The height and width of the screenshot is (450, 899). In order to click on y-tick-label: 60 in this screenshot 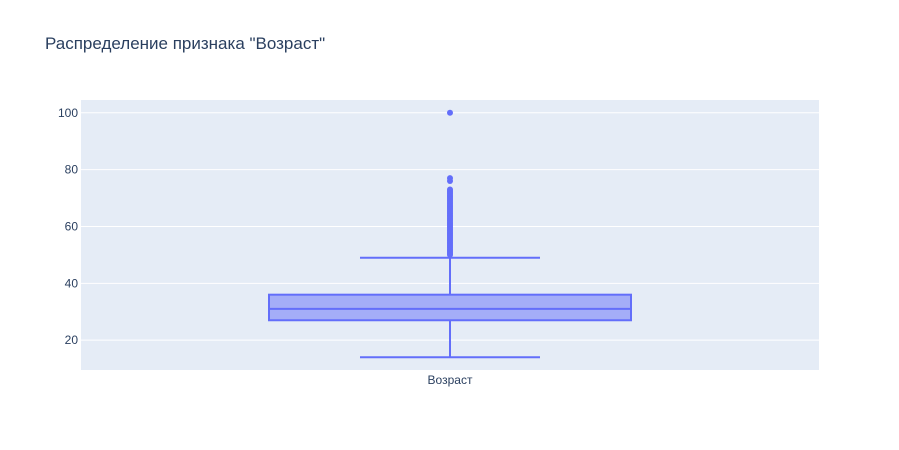, I will do `click(72, 226)`.